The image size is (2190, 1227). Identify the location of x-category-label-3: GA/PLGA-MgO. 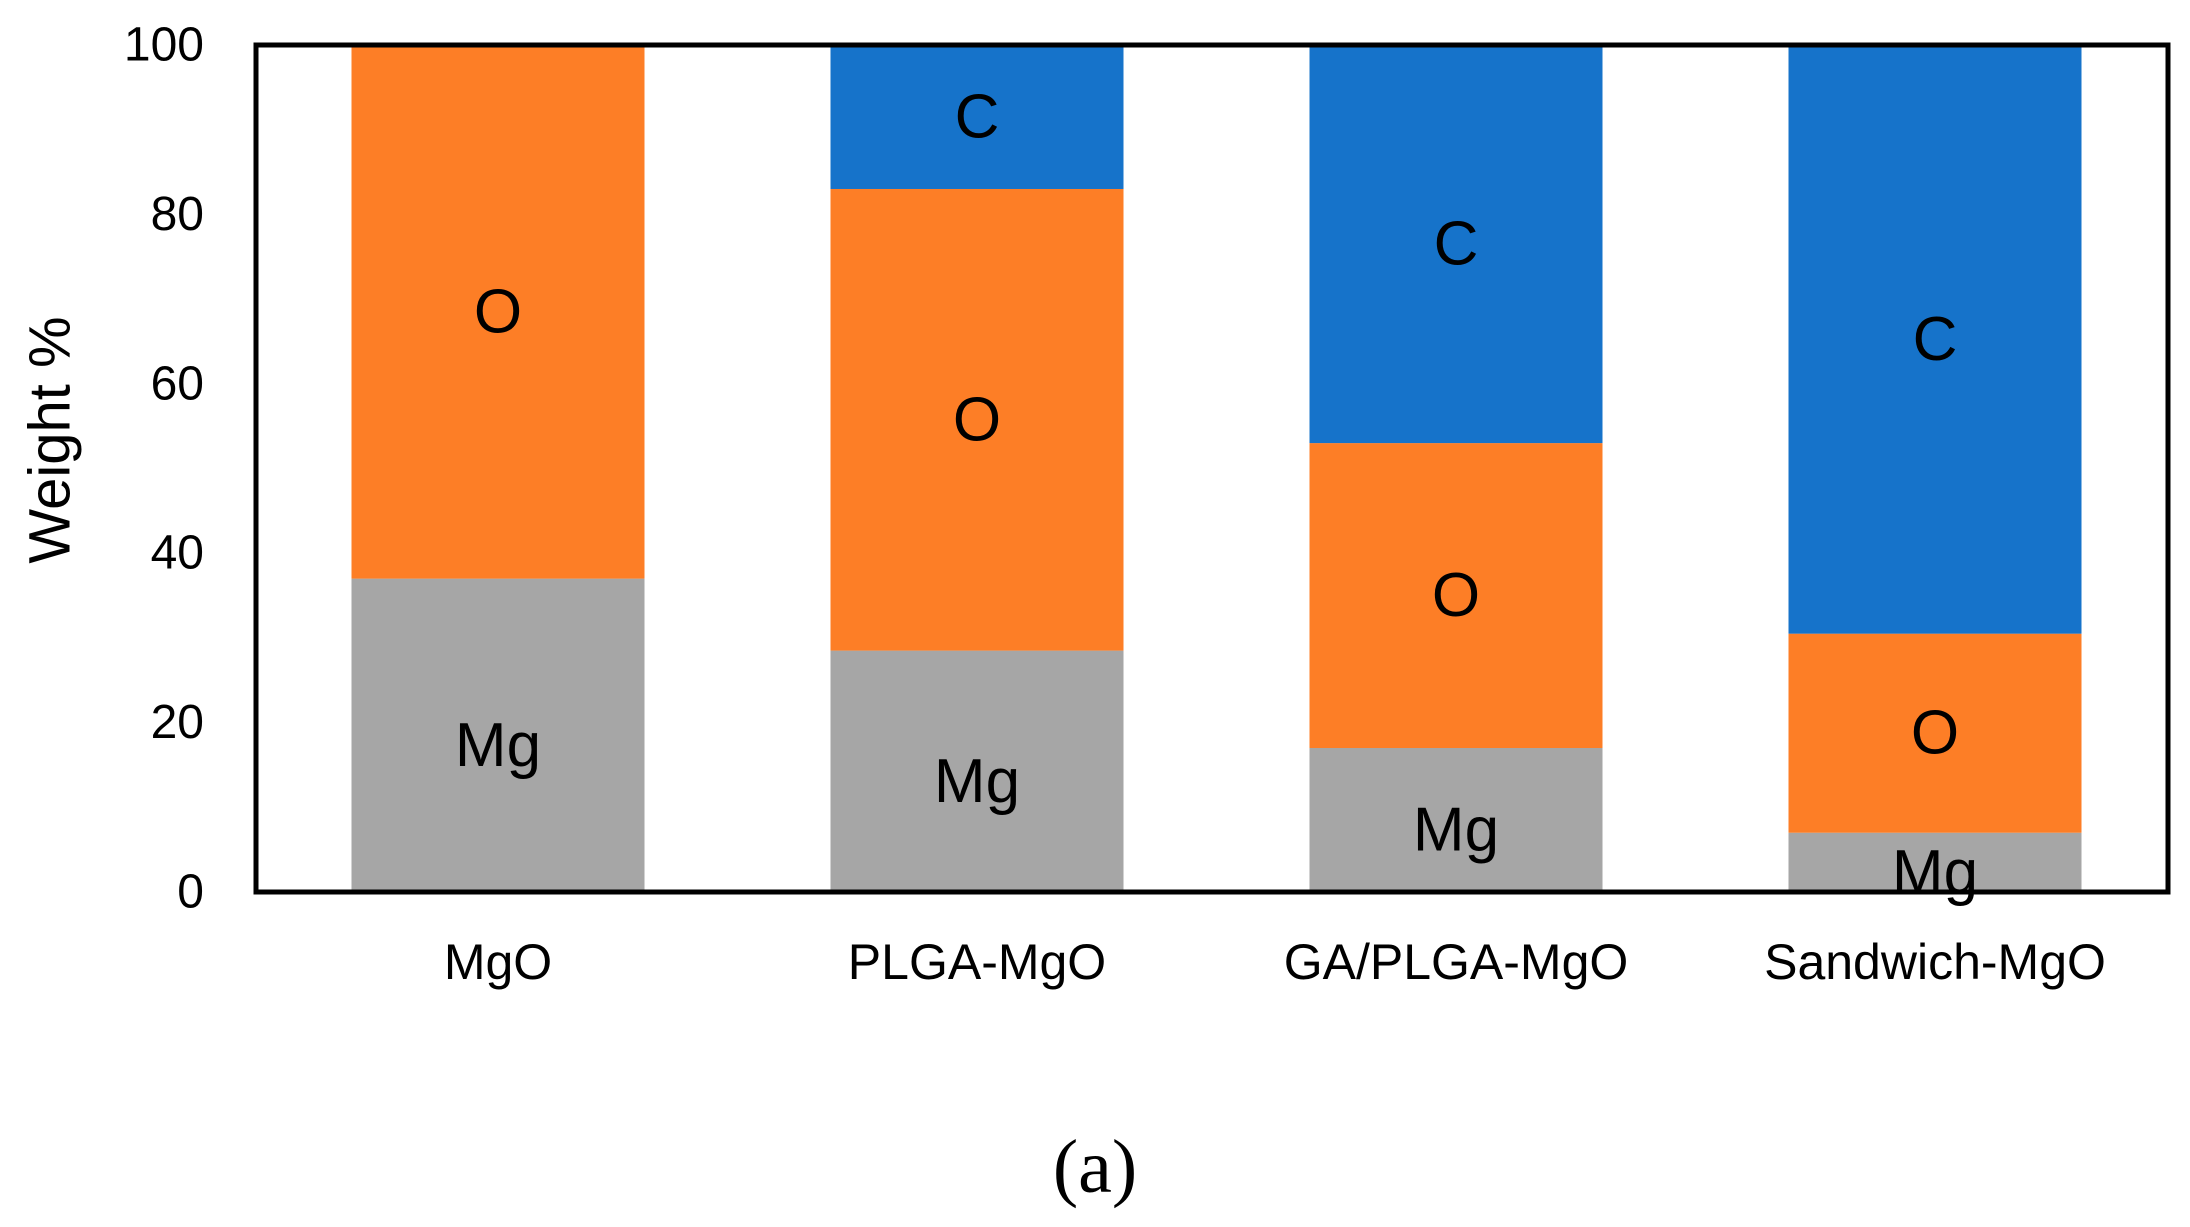
(1456, 962).